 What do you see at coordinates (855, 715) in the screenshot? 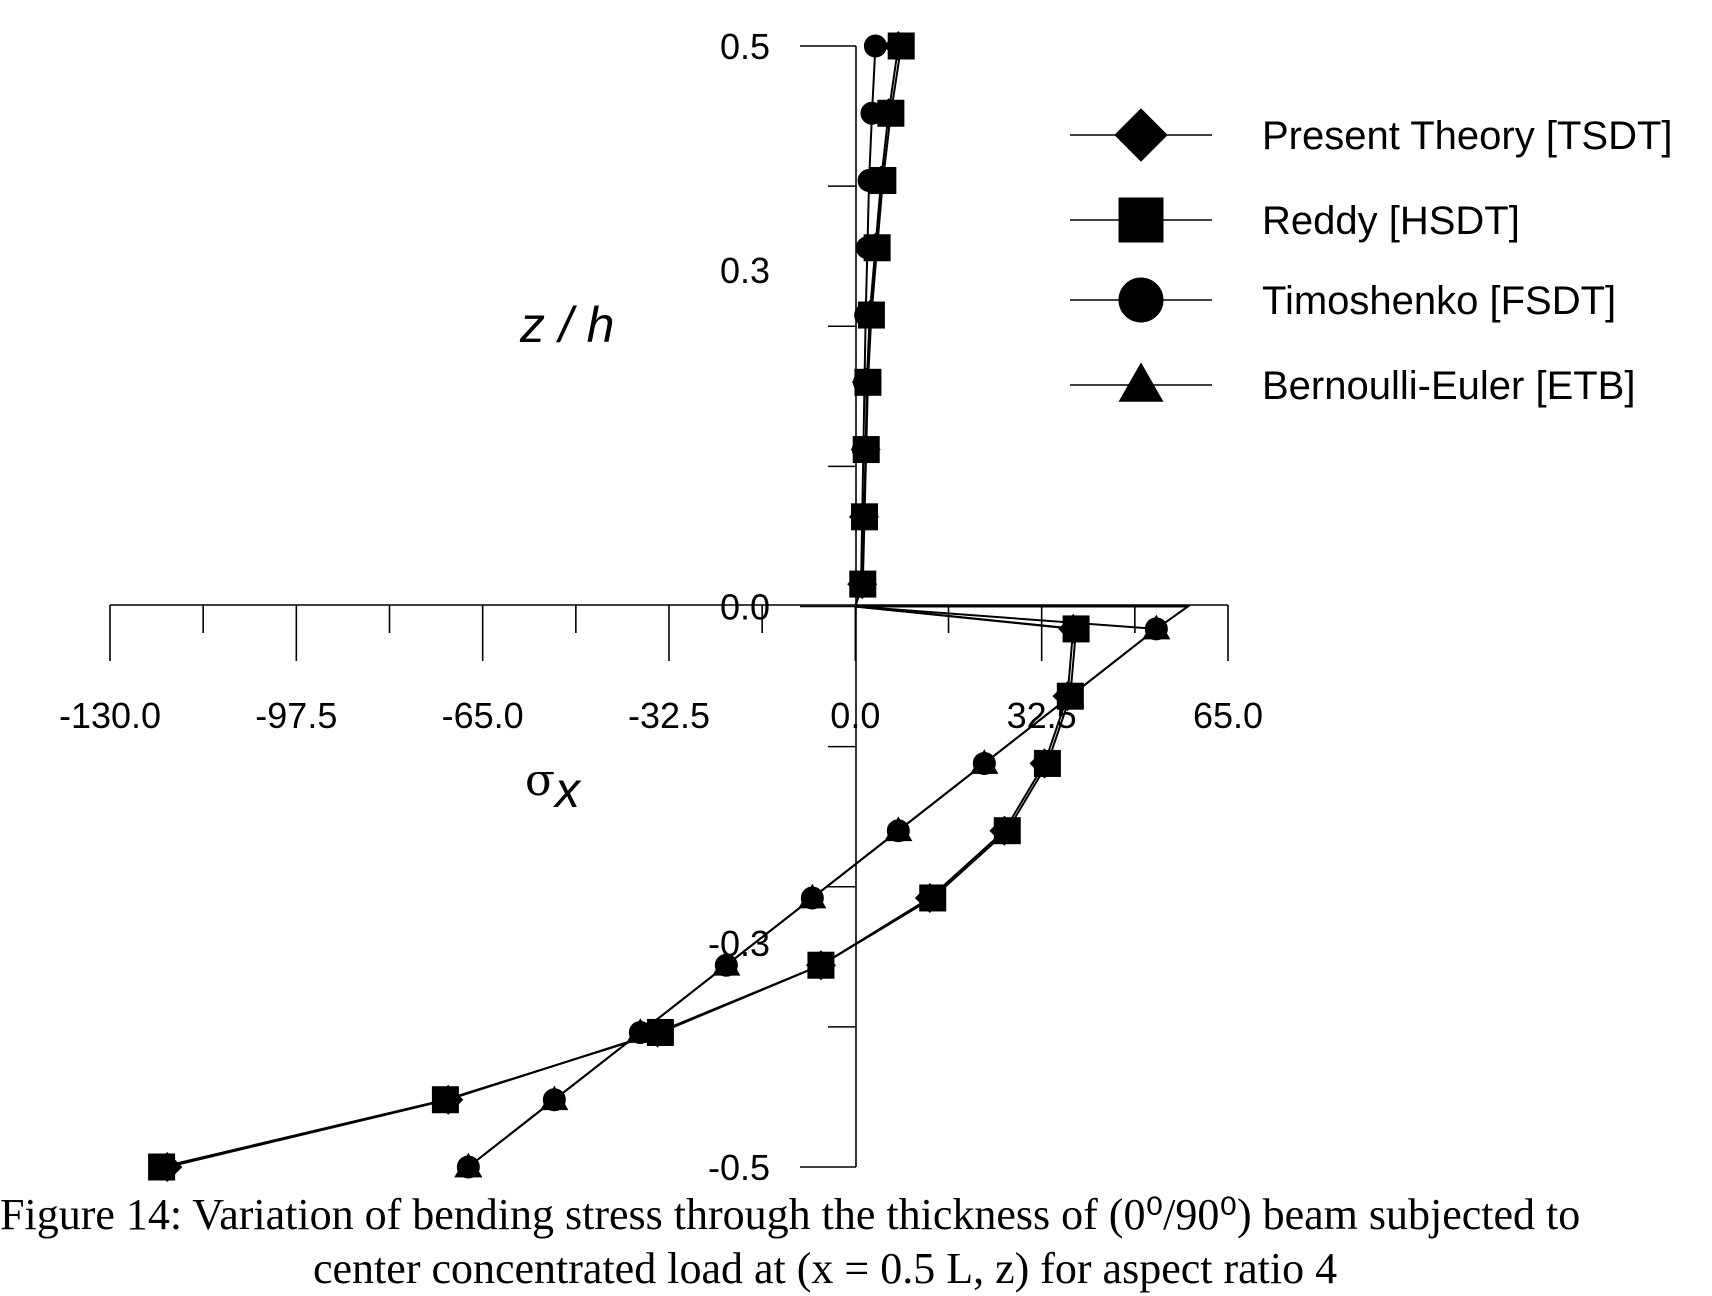
I see `x-tick-label: 0.0` at bounding box center [855, 715].